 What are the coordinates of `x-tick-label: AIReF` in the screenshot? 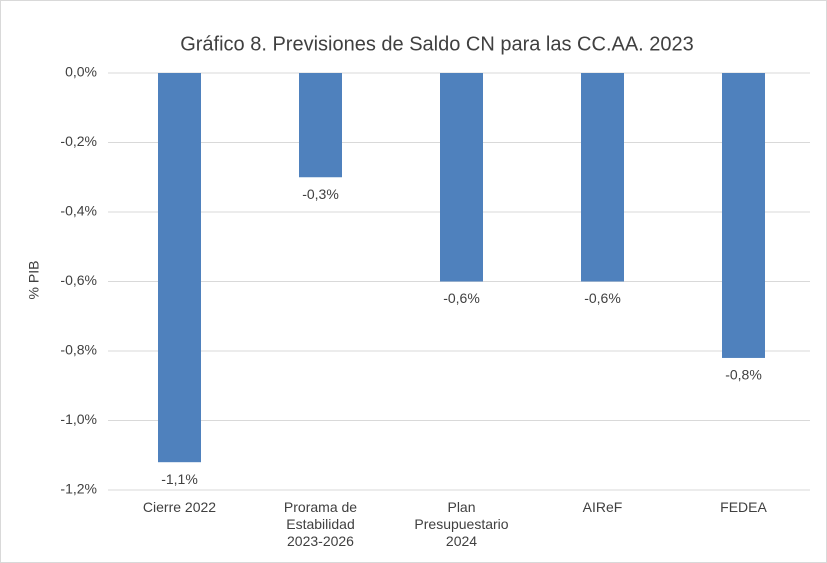 It's located at (603, 507).